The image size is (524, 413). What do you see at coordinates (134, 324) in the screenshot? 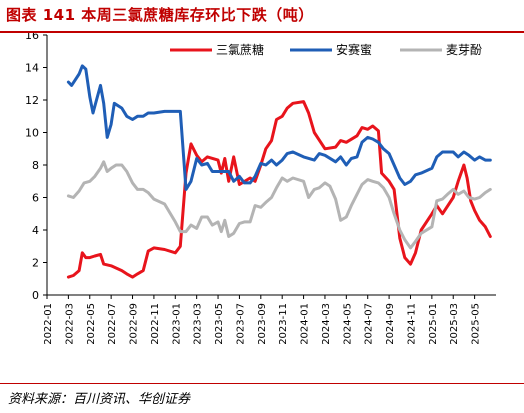
I see `x-tick-label: 2022-09` at bounding box center [134, 324].